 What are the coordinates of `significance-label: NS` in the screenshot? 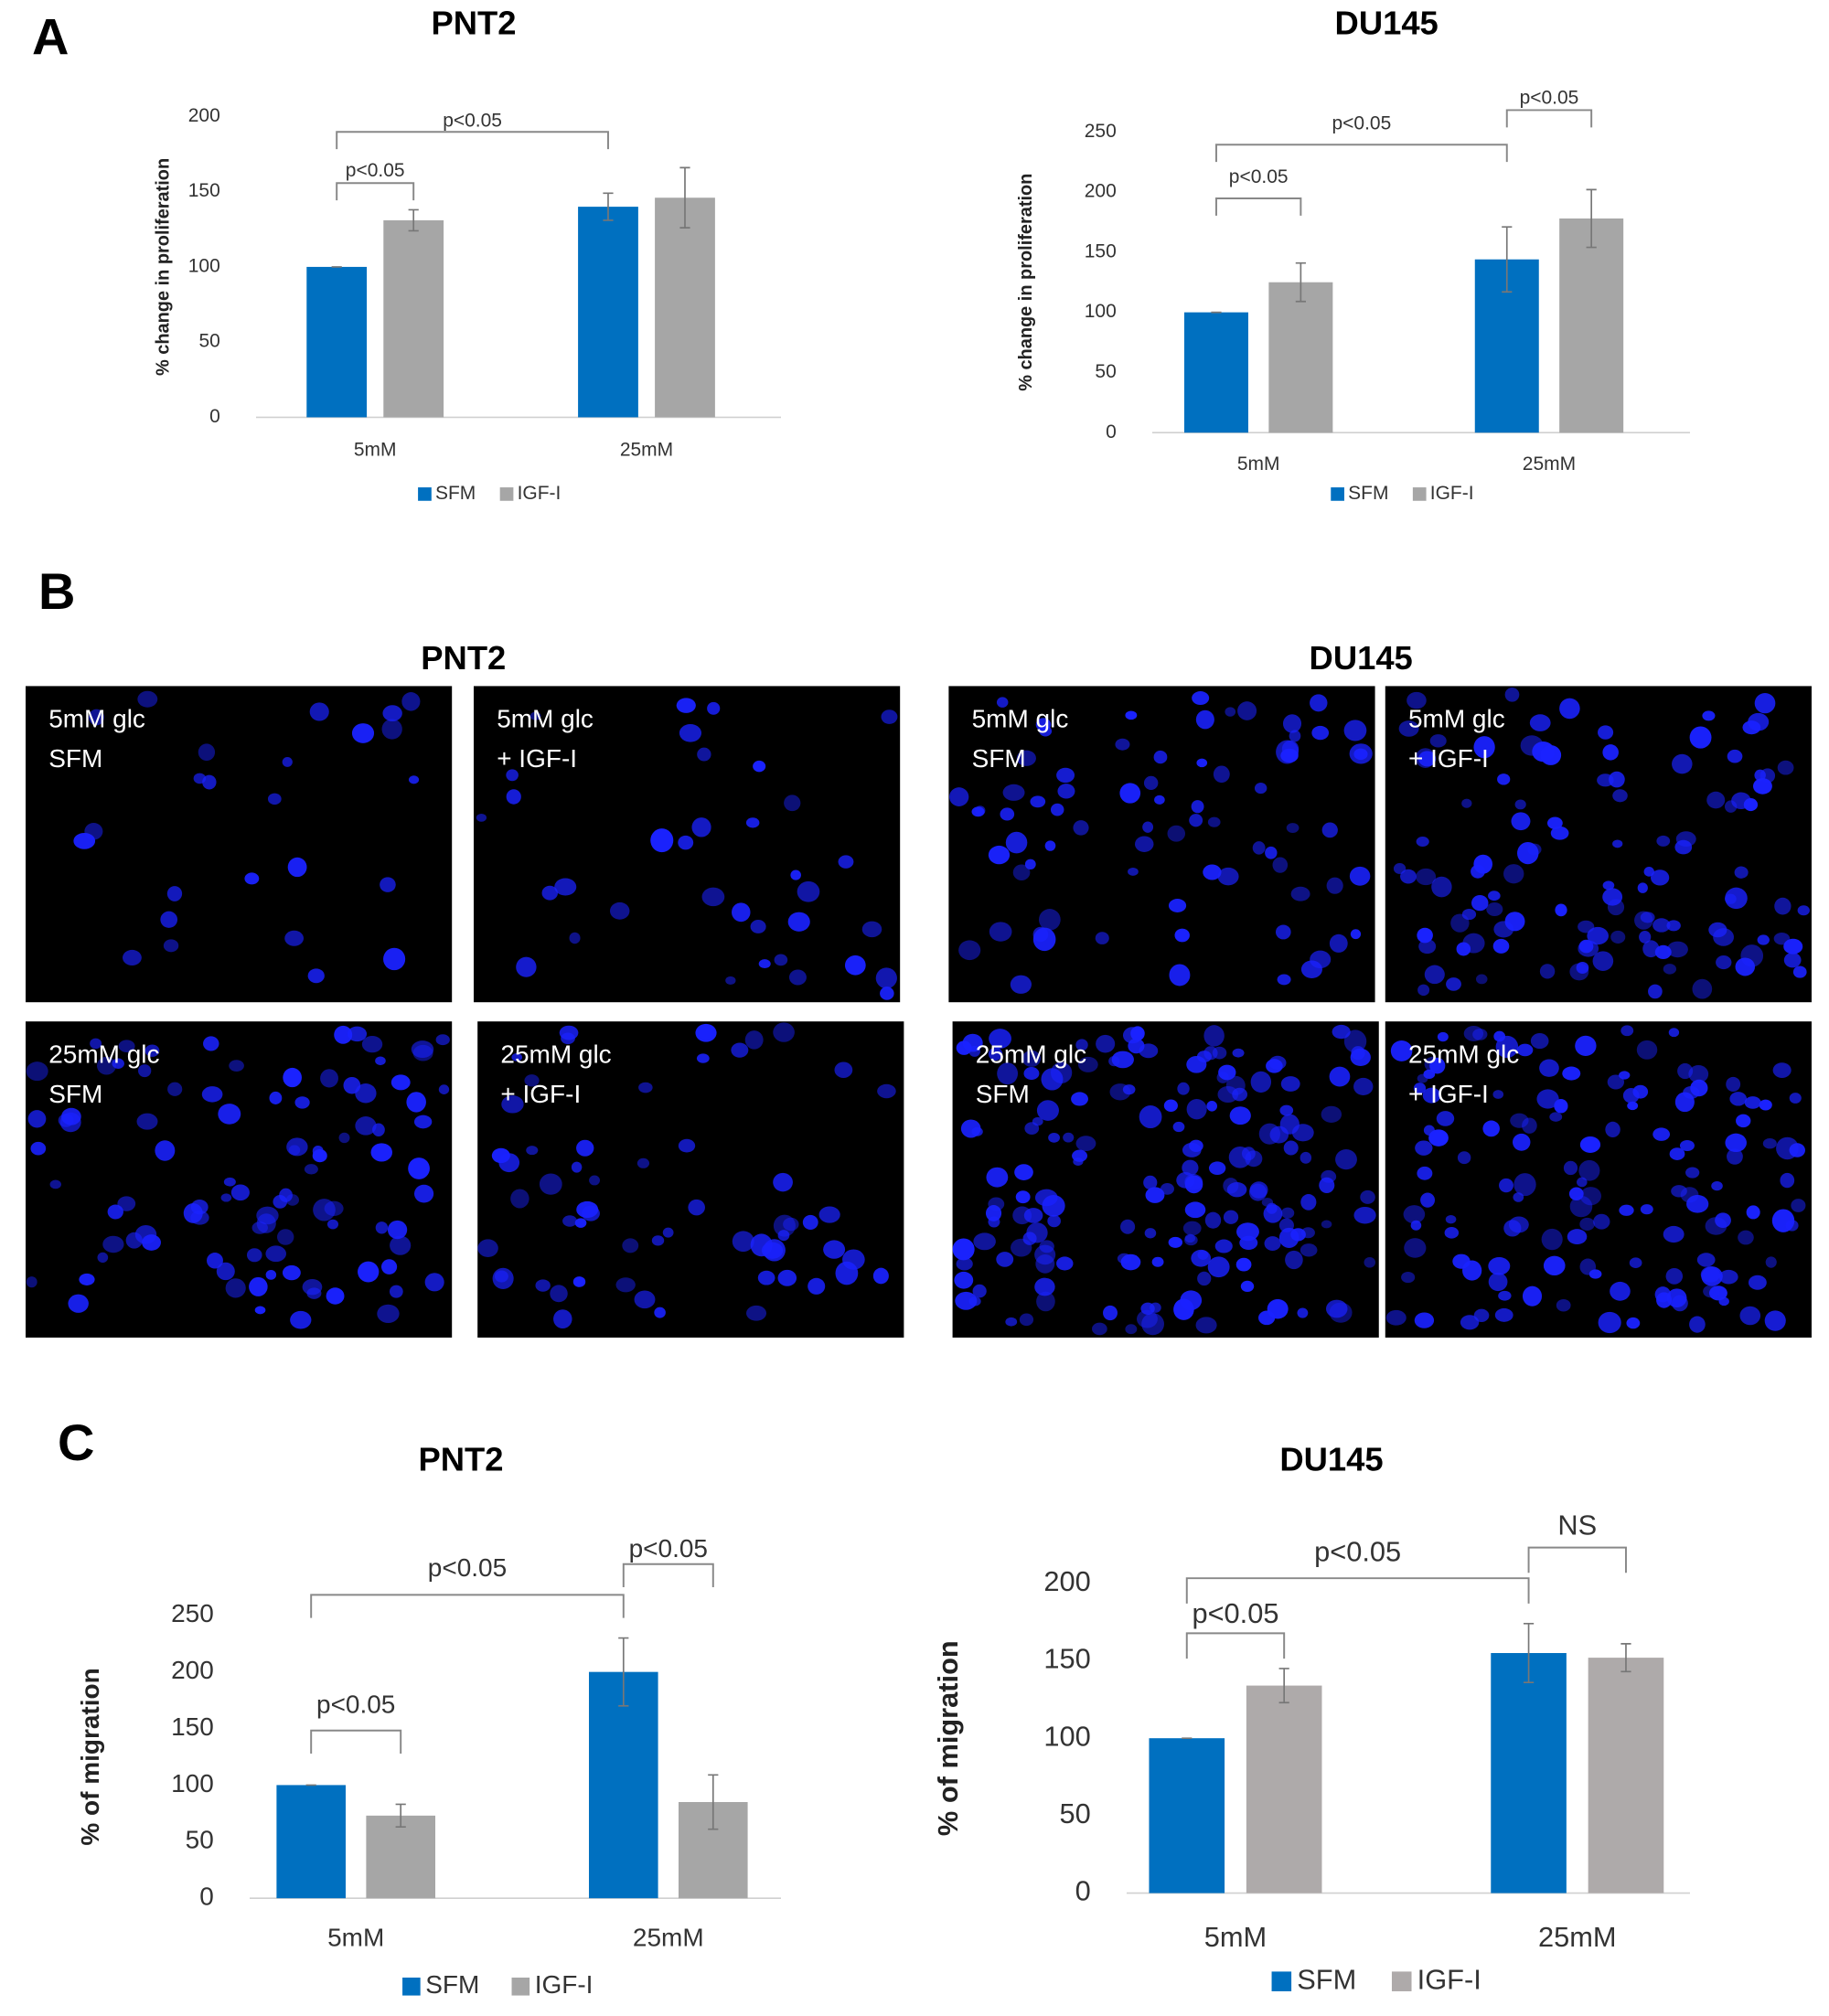 It's located at (1577, 1525).